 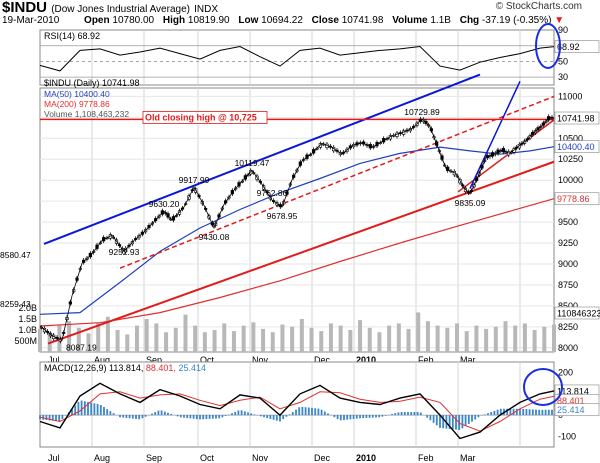 What do you see at coordinates (252, 163) in the screenshot?
I see `price-annotation: 10119.47` at bounding box center [252, 163].